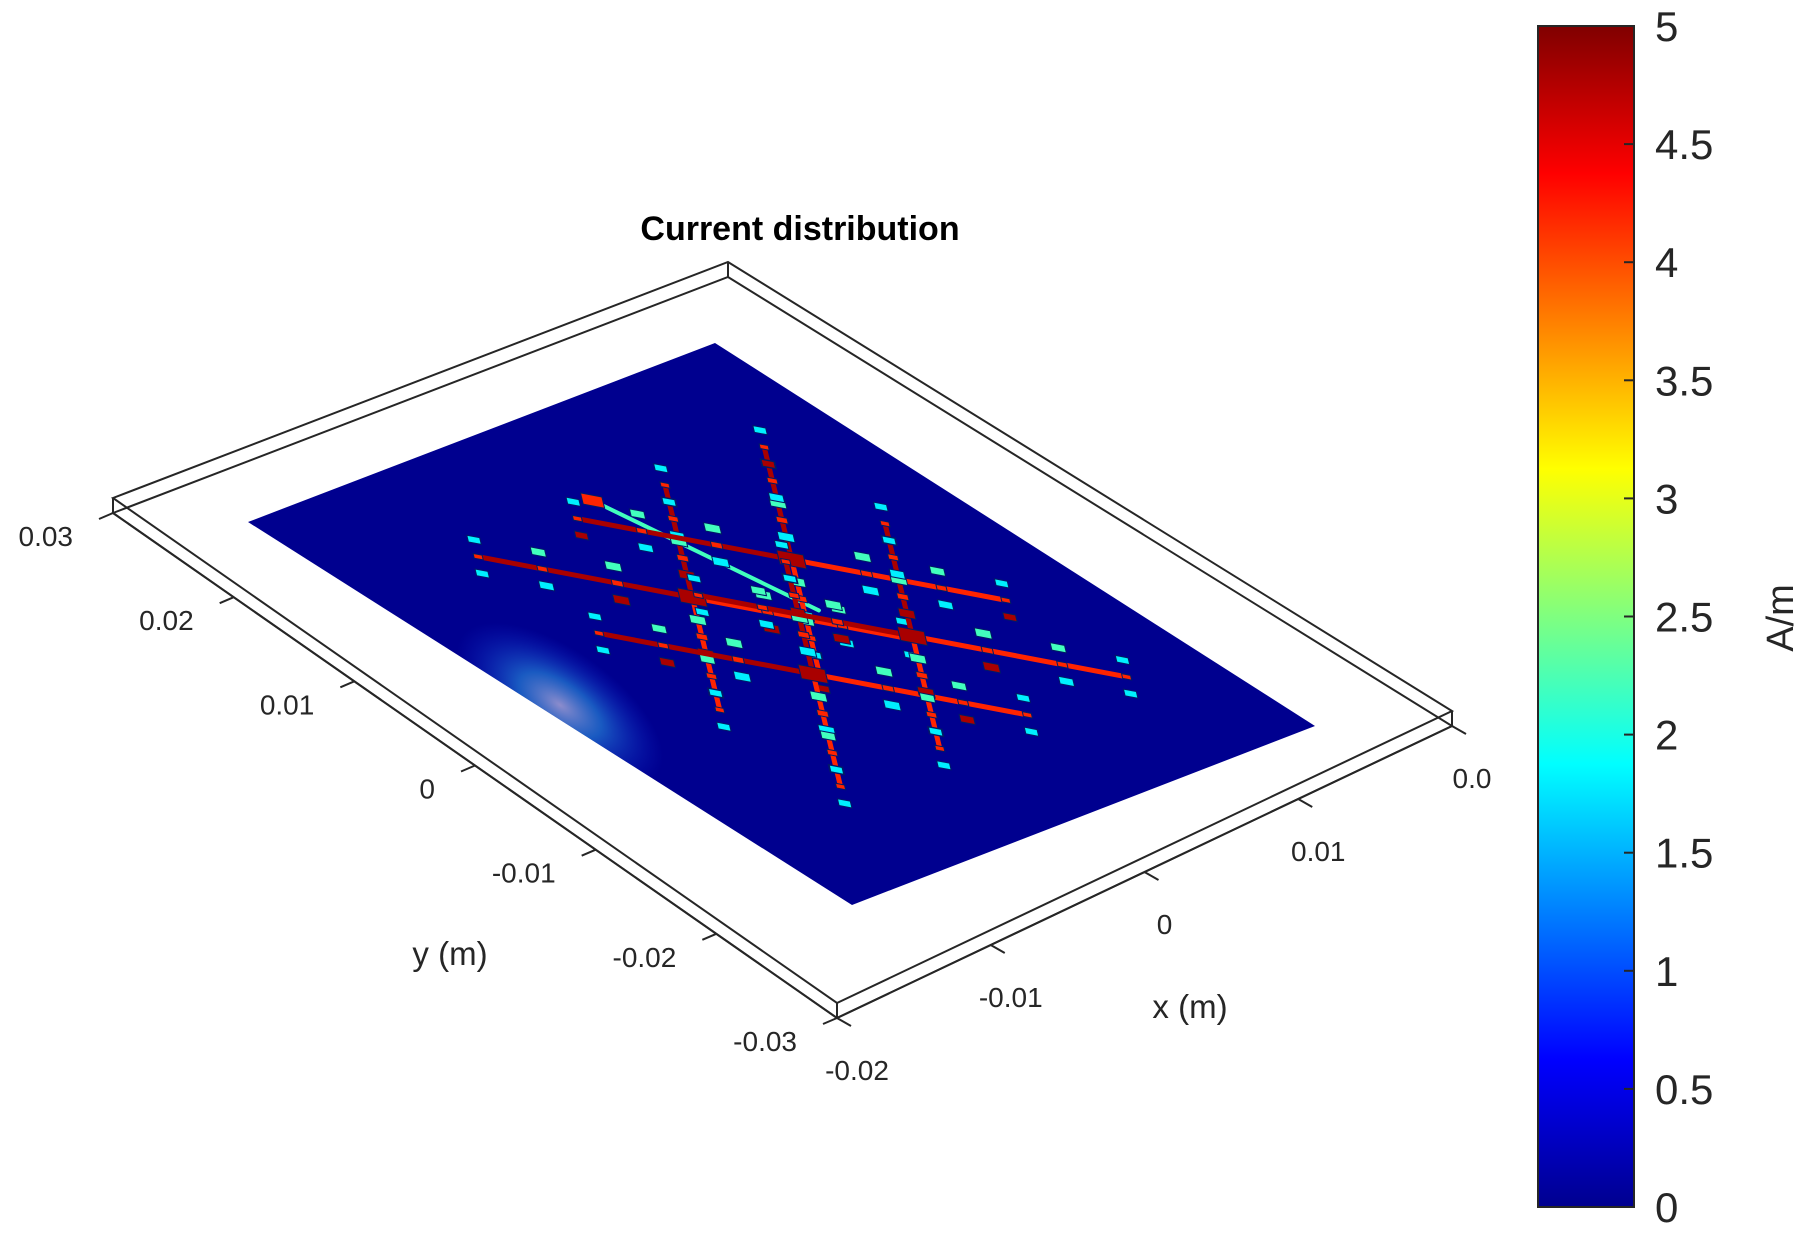 The image size is (1797, 1242). I want to click on x-axis-ticks: -0.02 -0.01 0 0.01 0.0, so click(1158, 905).